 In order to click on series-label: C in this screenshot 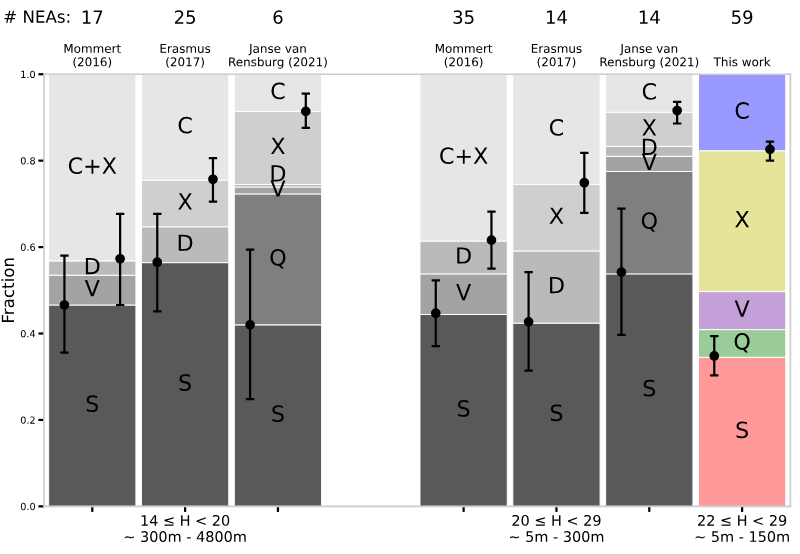, I will do `click(278, 91)`.